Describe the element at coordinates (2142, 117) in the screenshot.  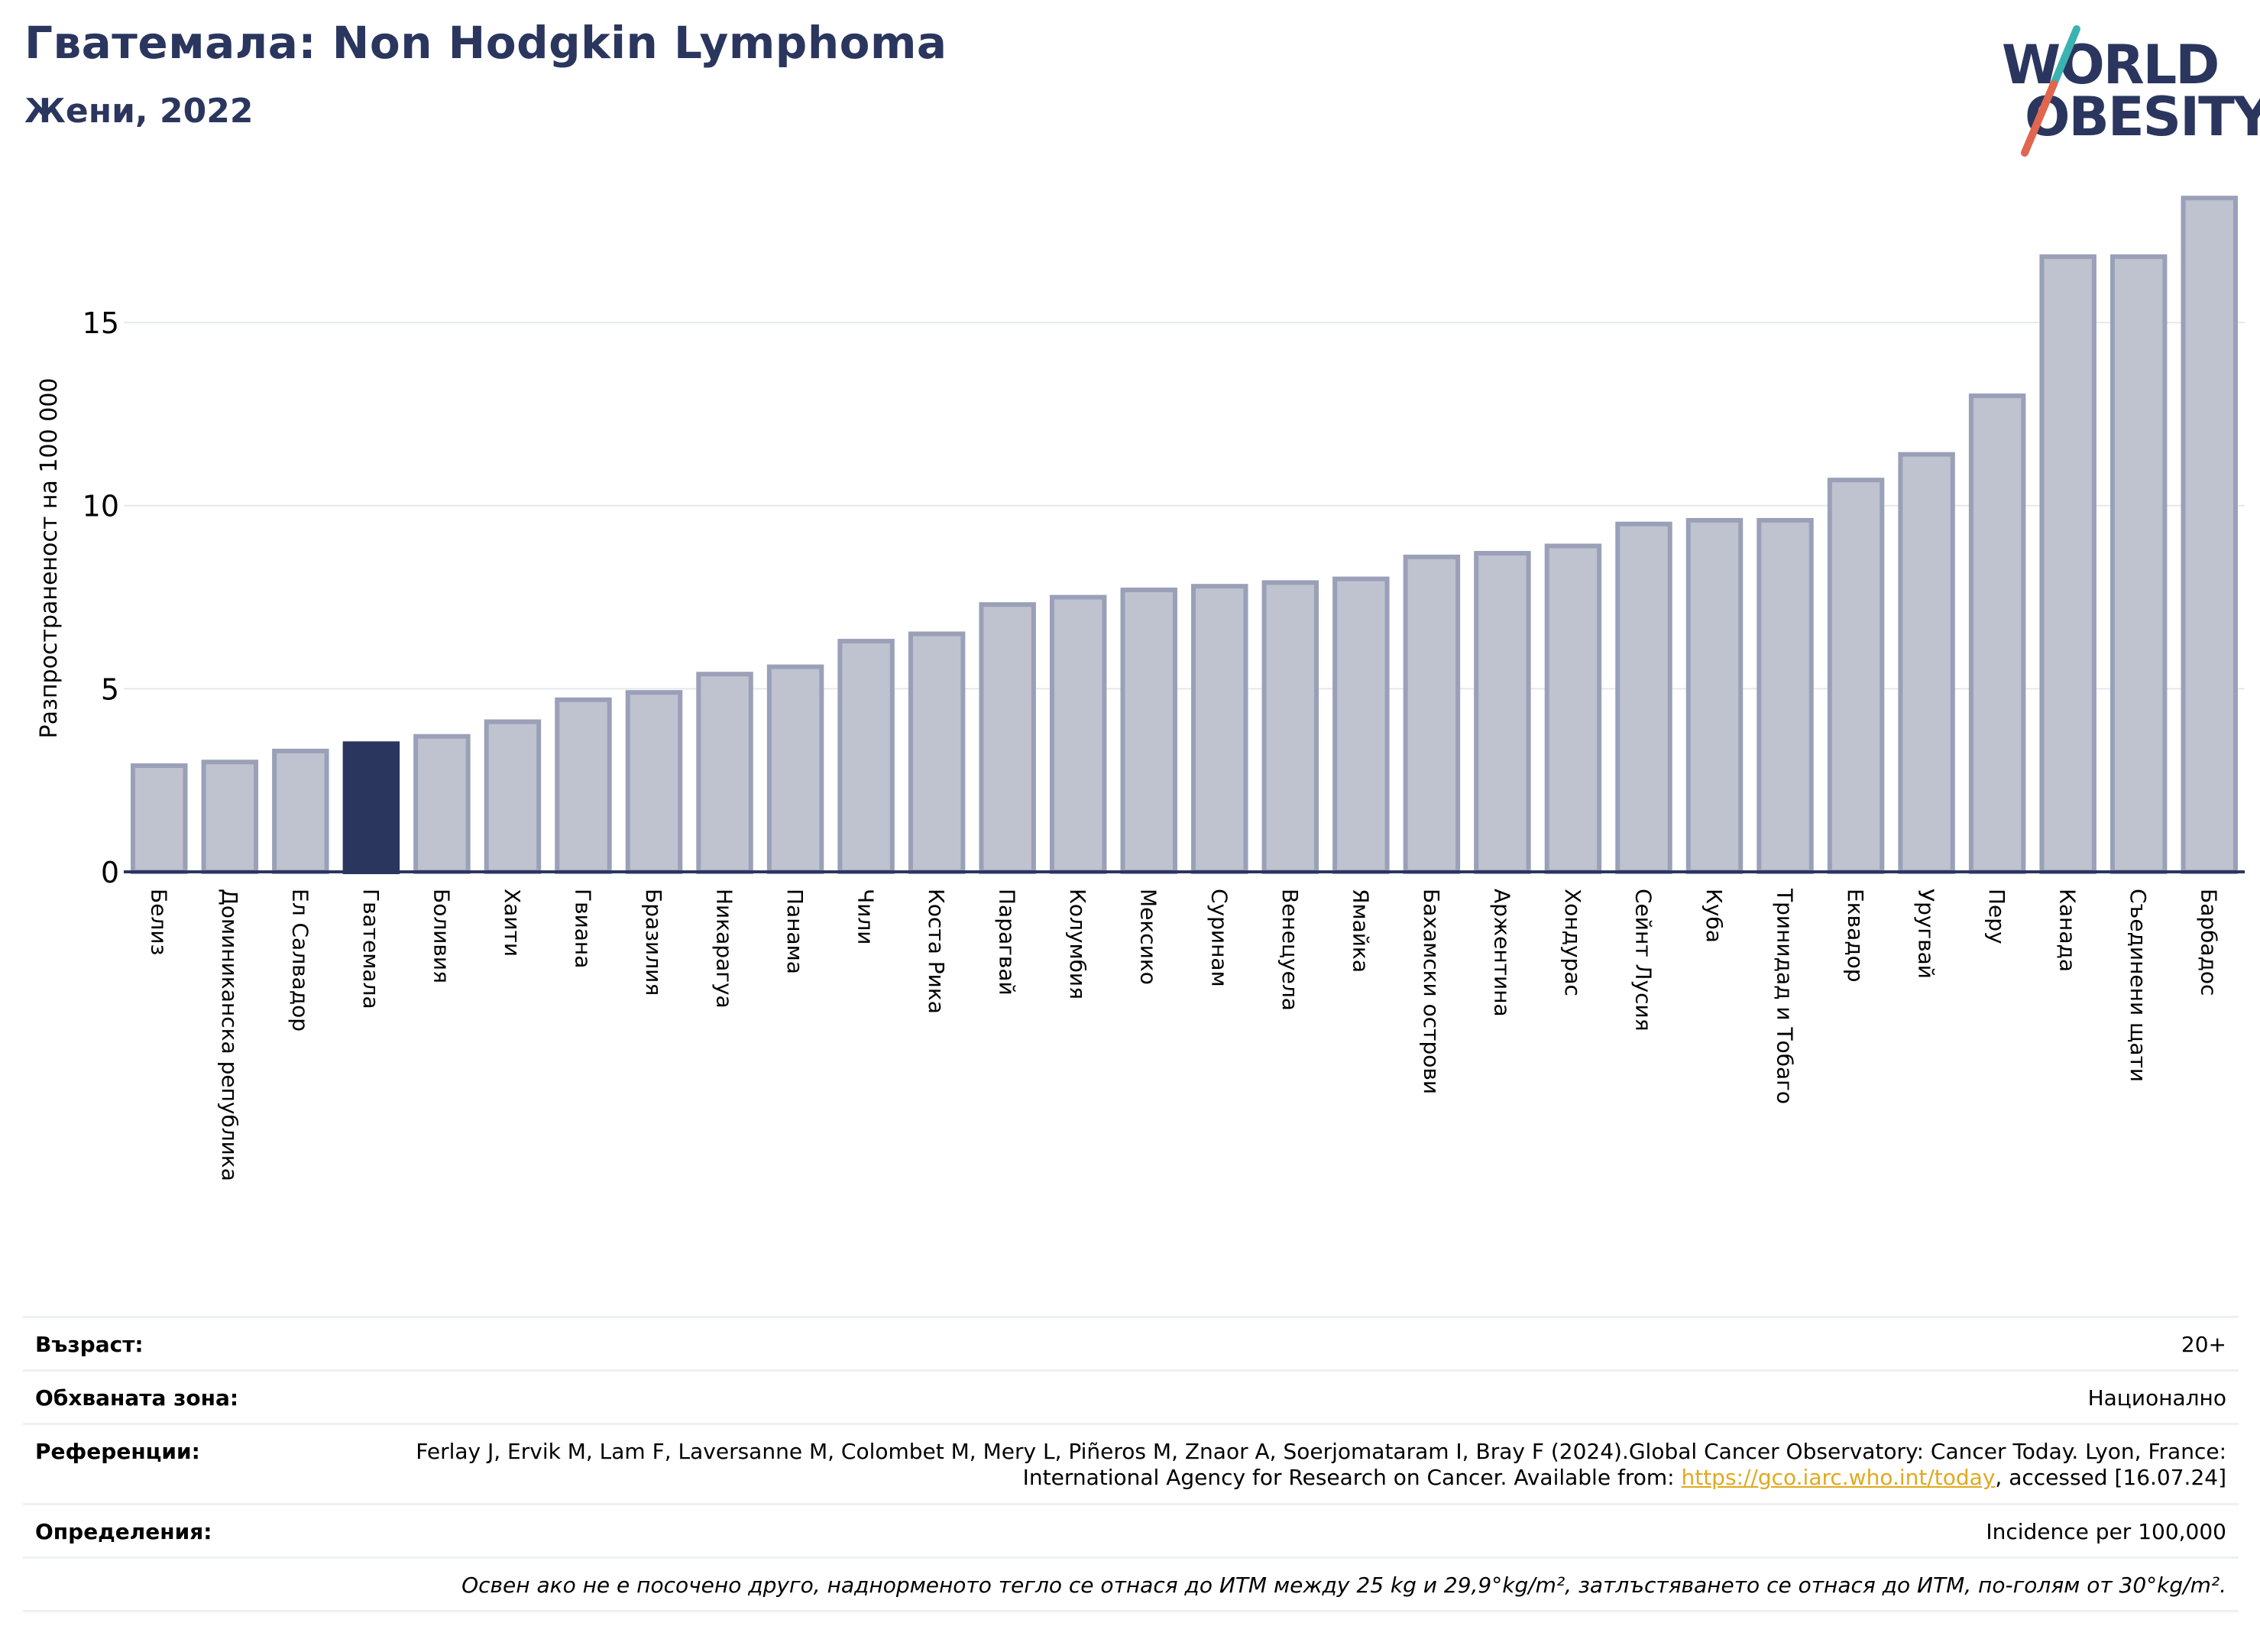
I see `logo-line-2: OBESITY` at that location.